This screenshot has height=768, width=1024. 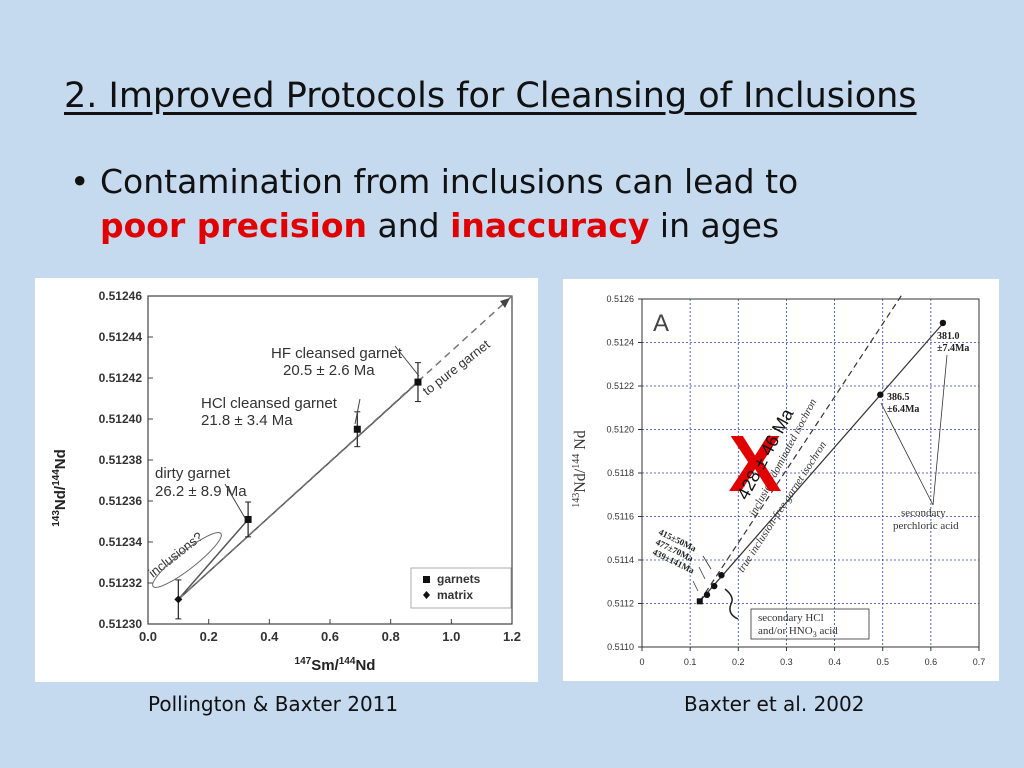 I want to click on left-matrix-point, so click(x=178, y=599).